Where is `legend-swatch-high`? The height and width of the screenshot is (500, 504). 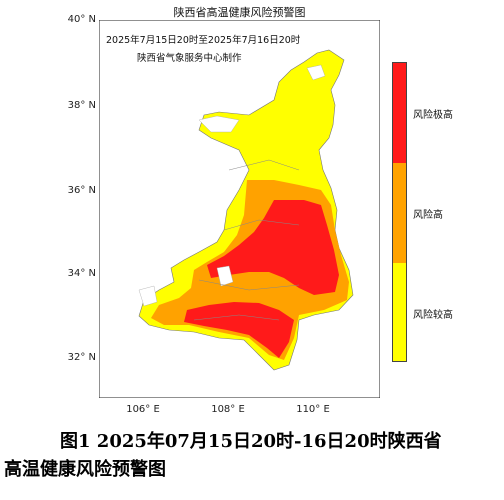
legend-swatch-high is located at coordinates (399, 213).